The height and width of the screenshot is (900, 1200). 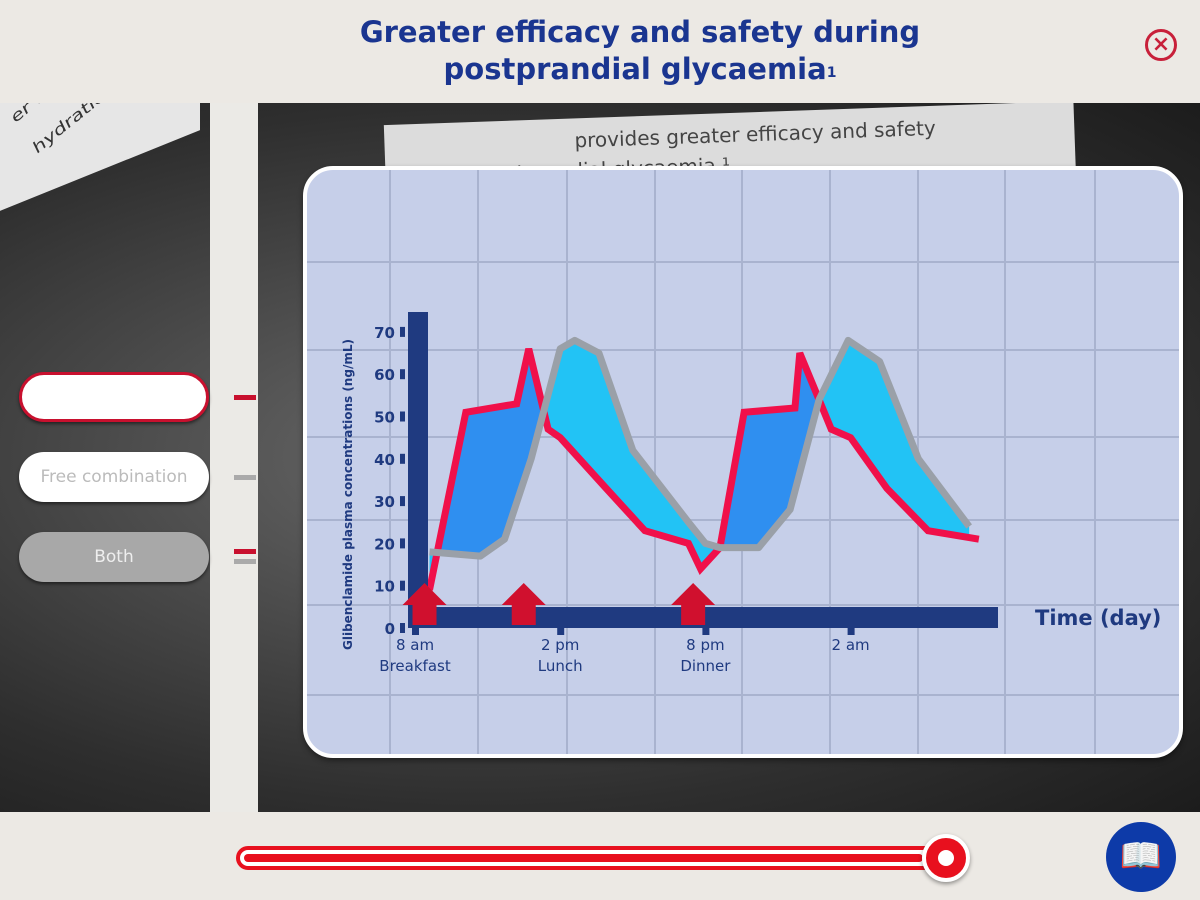 I want to click on x-tick-sublabel: Lunch, so click(x=560, y=666).